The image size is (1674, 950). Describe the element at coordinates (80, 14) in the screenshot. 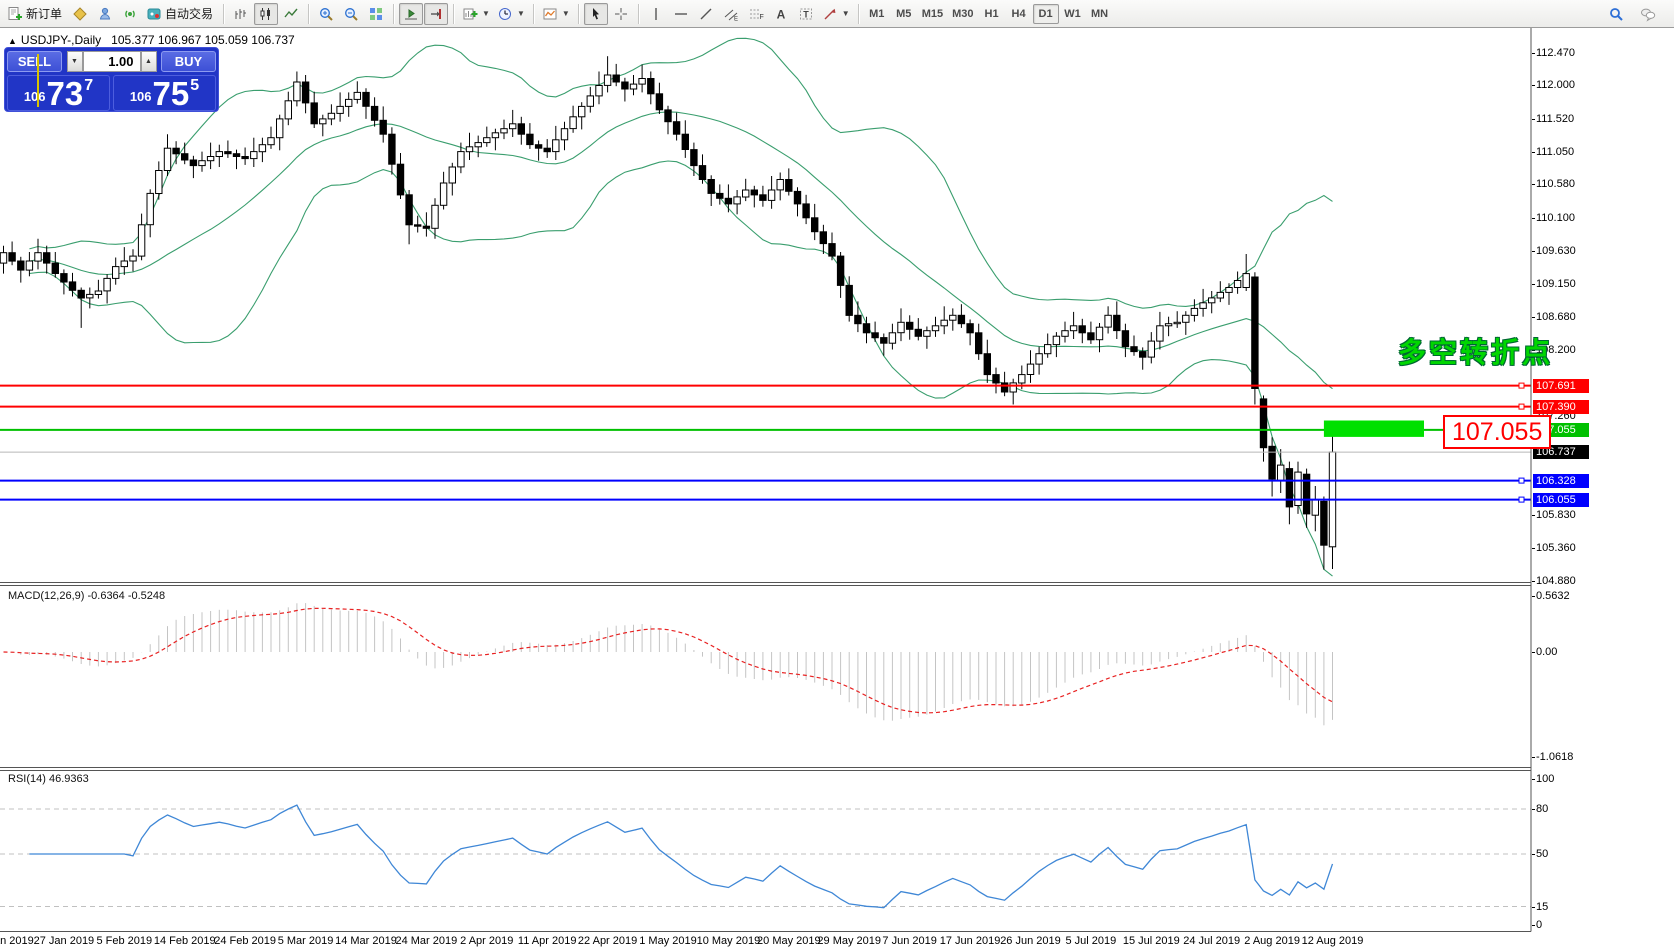

I see `metaeditor-button` at that location.